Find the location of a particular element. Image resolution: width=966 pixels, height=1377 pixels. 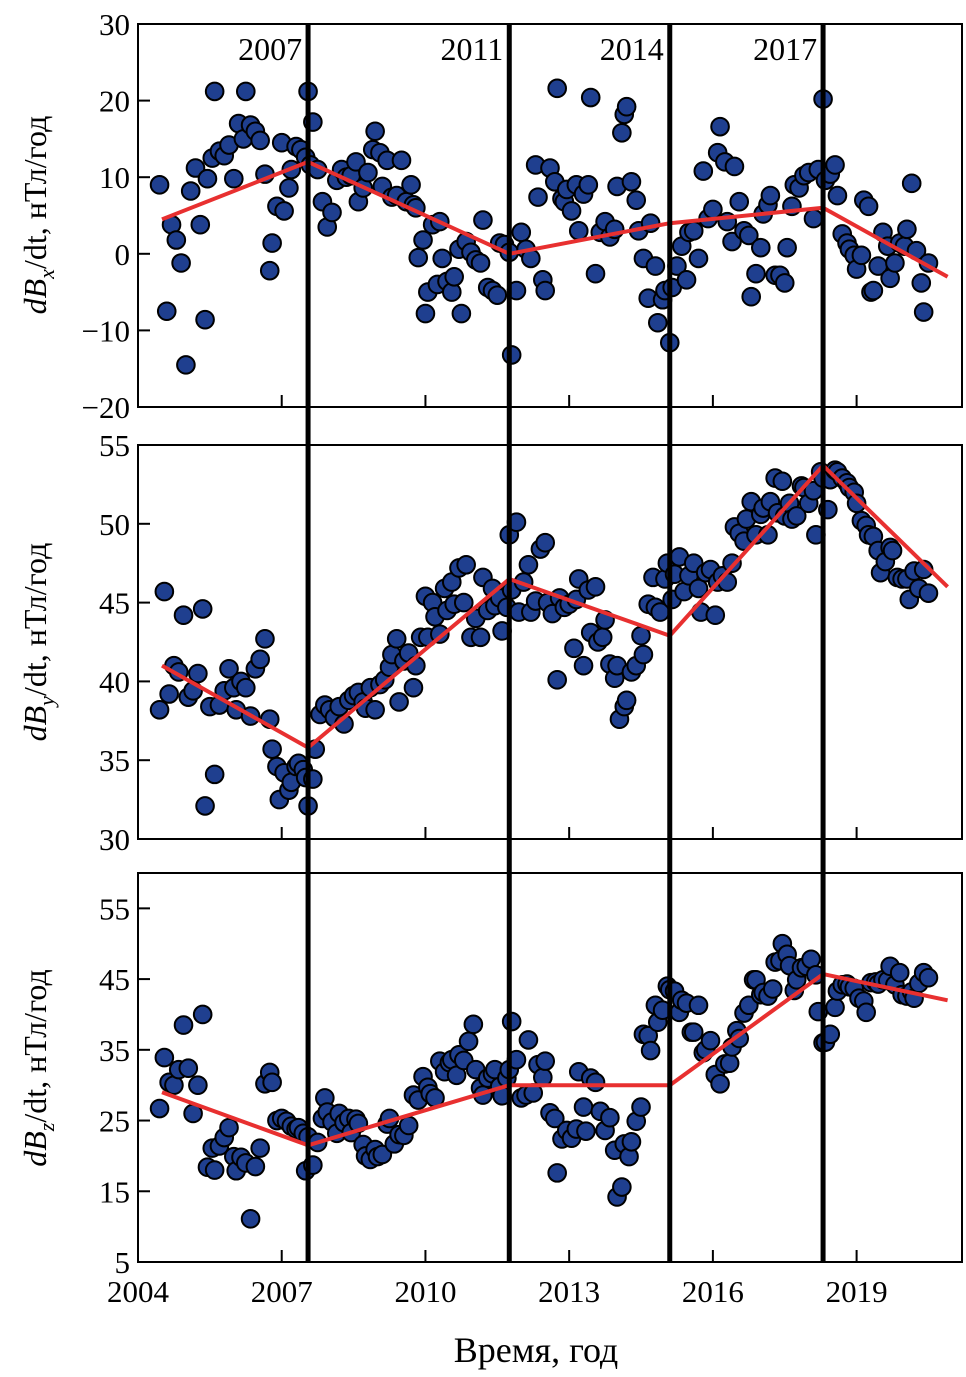

y-tick-label: 20 is located at coordinates (114, 101).